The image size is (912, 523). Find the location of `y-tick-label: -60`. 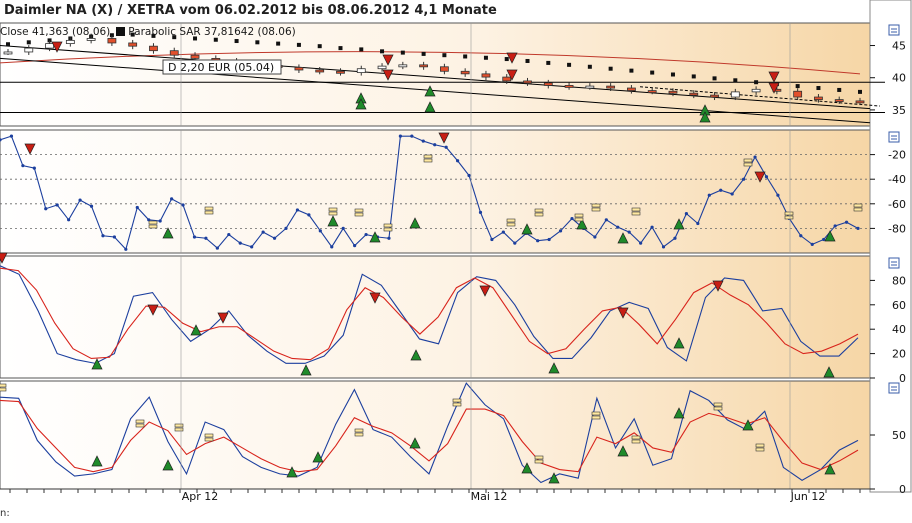

y-tick-label: -60 is located at coordinates (897, 204).